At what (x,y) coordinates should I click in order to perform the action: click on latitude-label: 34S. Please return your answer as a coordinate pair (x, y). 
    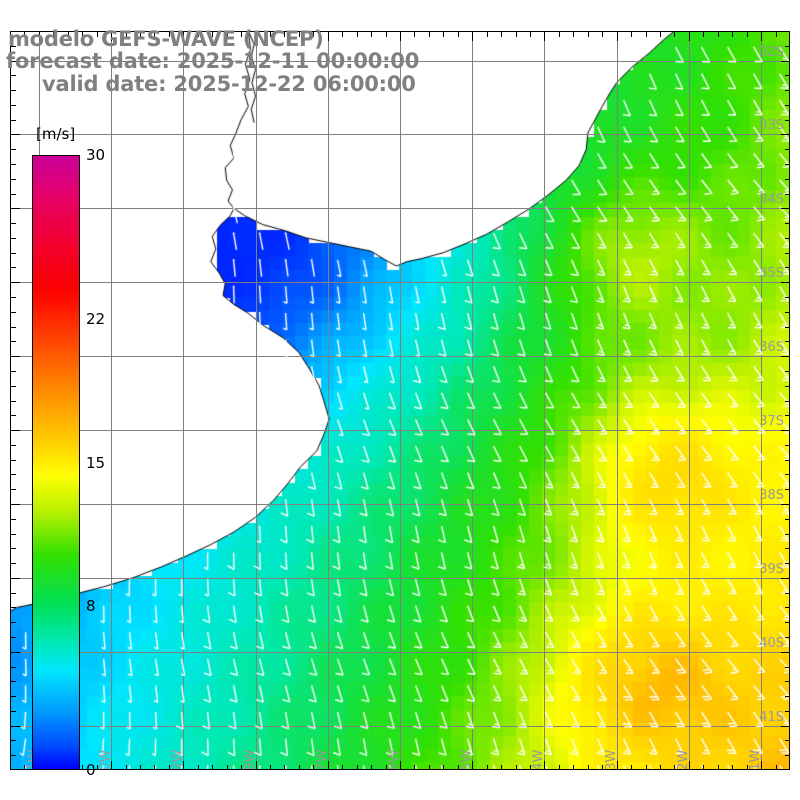
    Looking at the image, I should click on (771, 200).